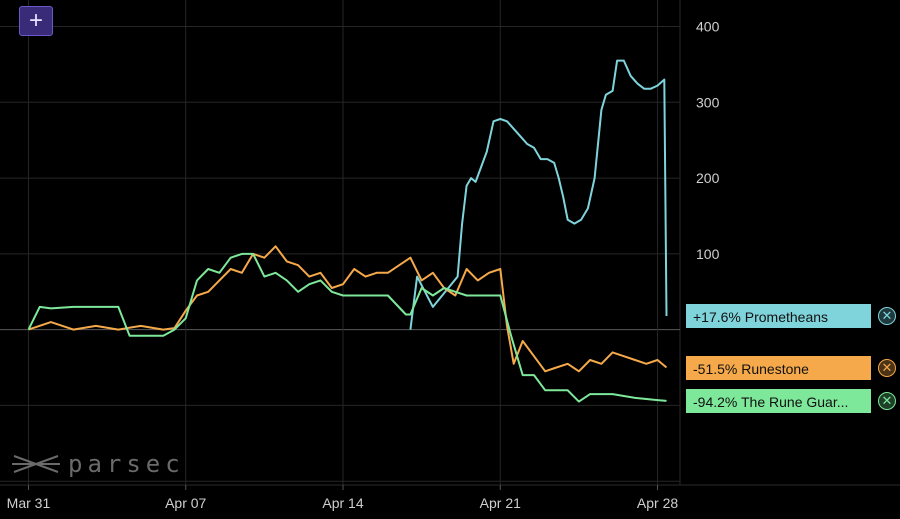  I want to click on parsec-logo: parsec, so click(98, 464).